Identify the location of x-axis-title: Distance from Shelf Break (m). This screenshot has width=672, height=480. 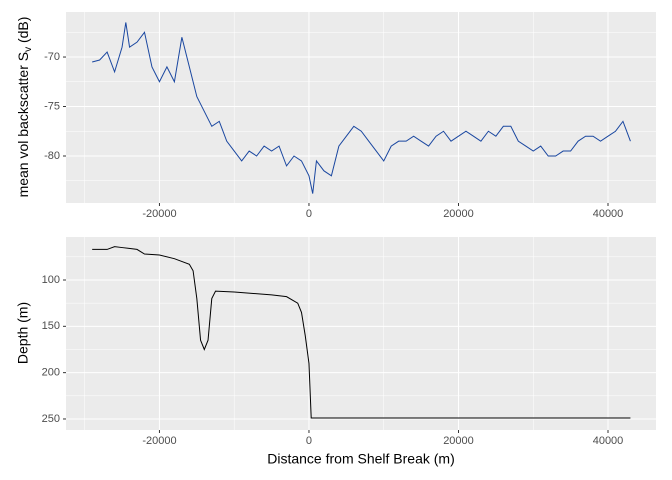
(361, 459).